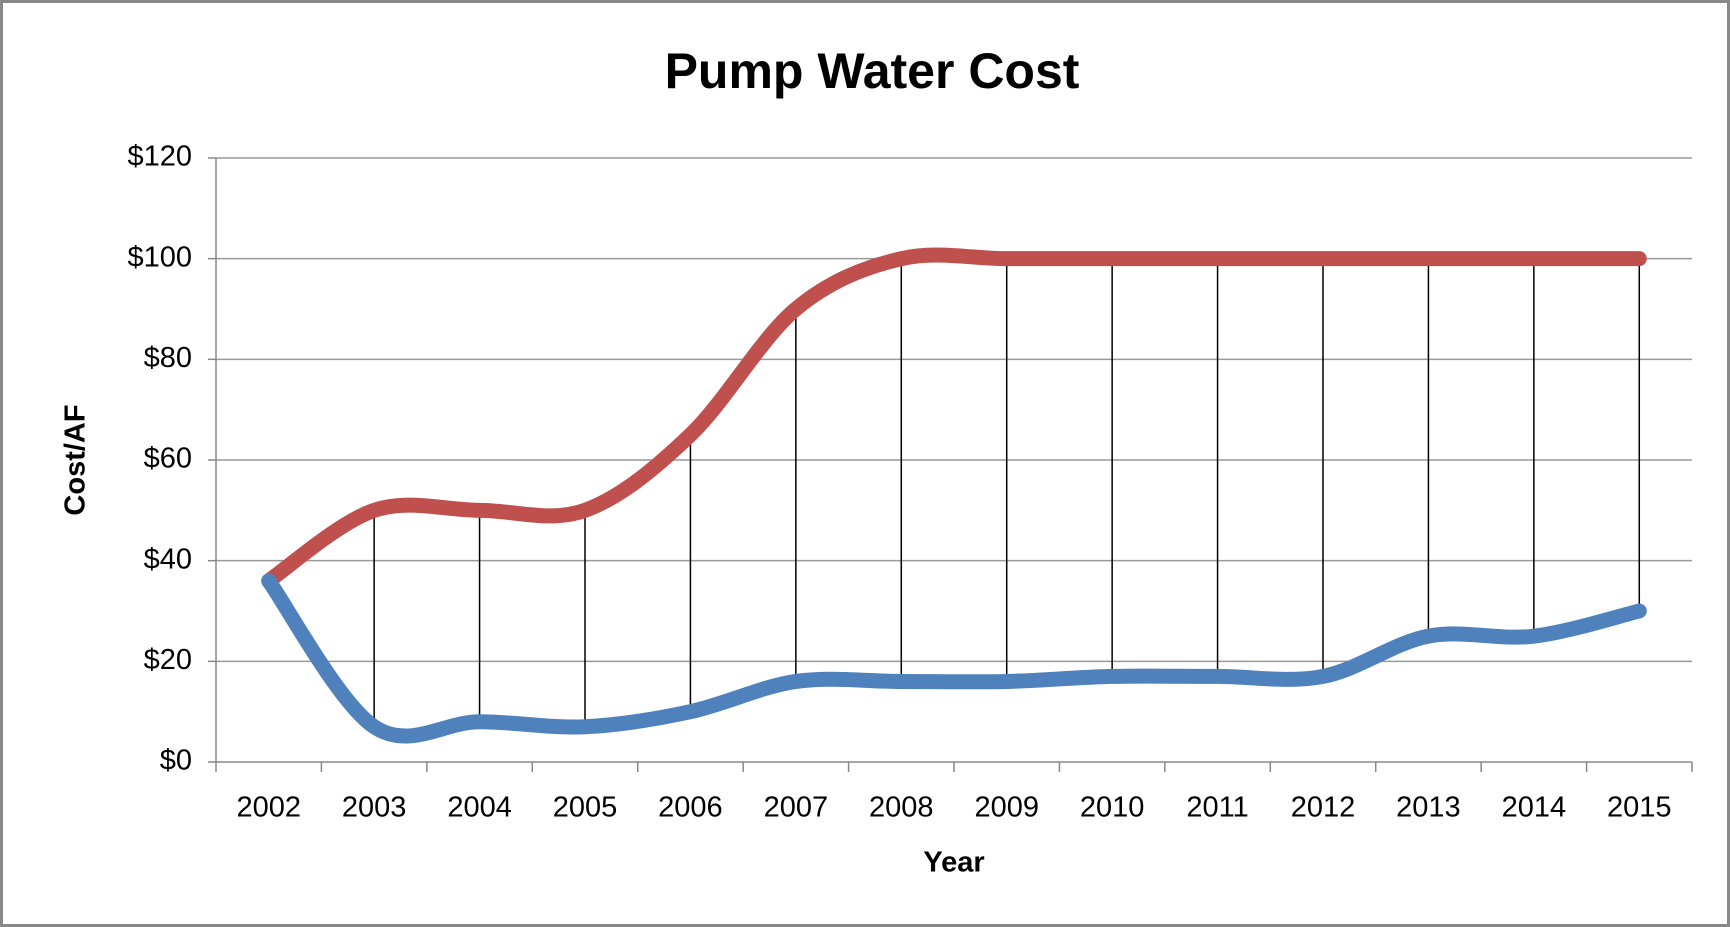 The height and width of the screenshot is (927, 1730). I want to click on x-tick-label: 2003, so click(374, 808).